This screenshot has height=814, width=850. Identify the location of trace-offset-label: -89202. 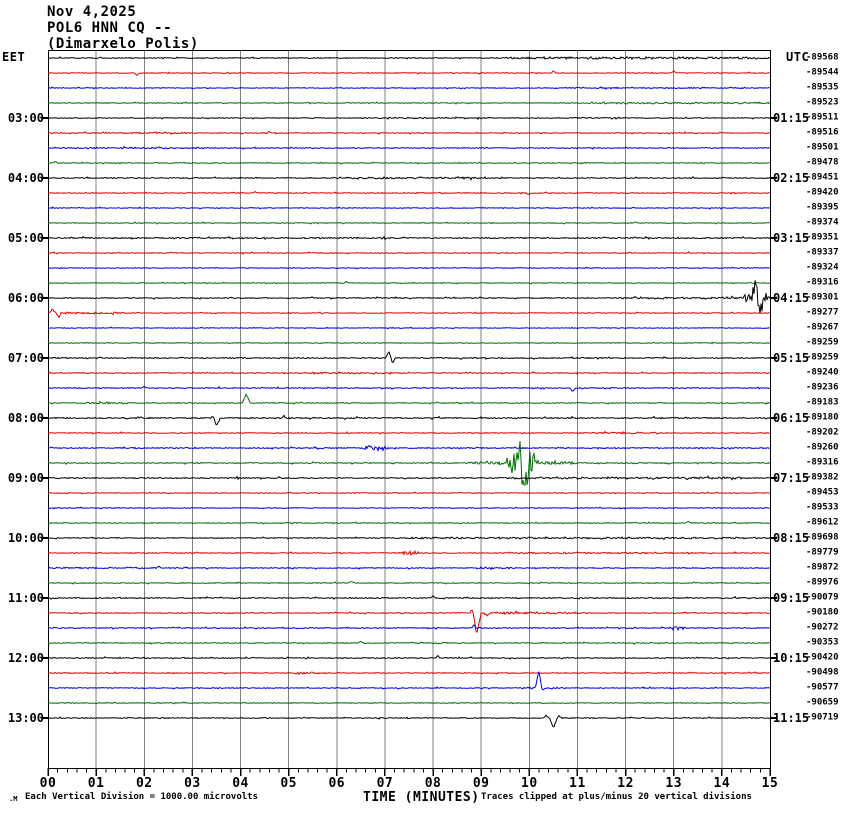
(822, 432).